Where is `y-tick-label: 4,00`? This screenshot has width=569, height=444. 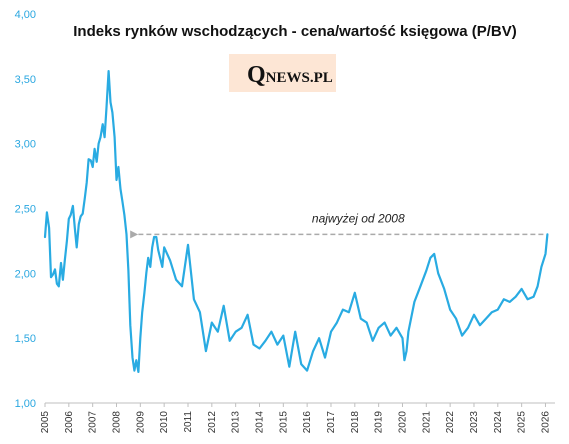
y-tick-label: 4,00 is located at coordinates (25, 15).